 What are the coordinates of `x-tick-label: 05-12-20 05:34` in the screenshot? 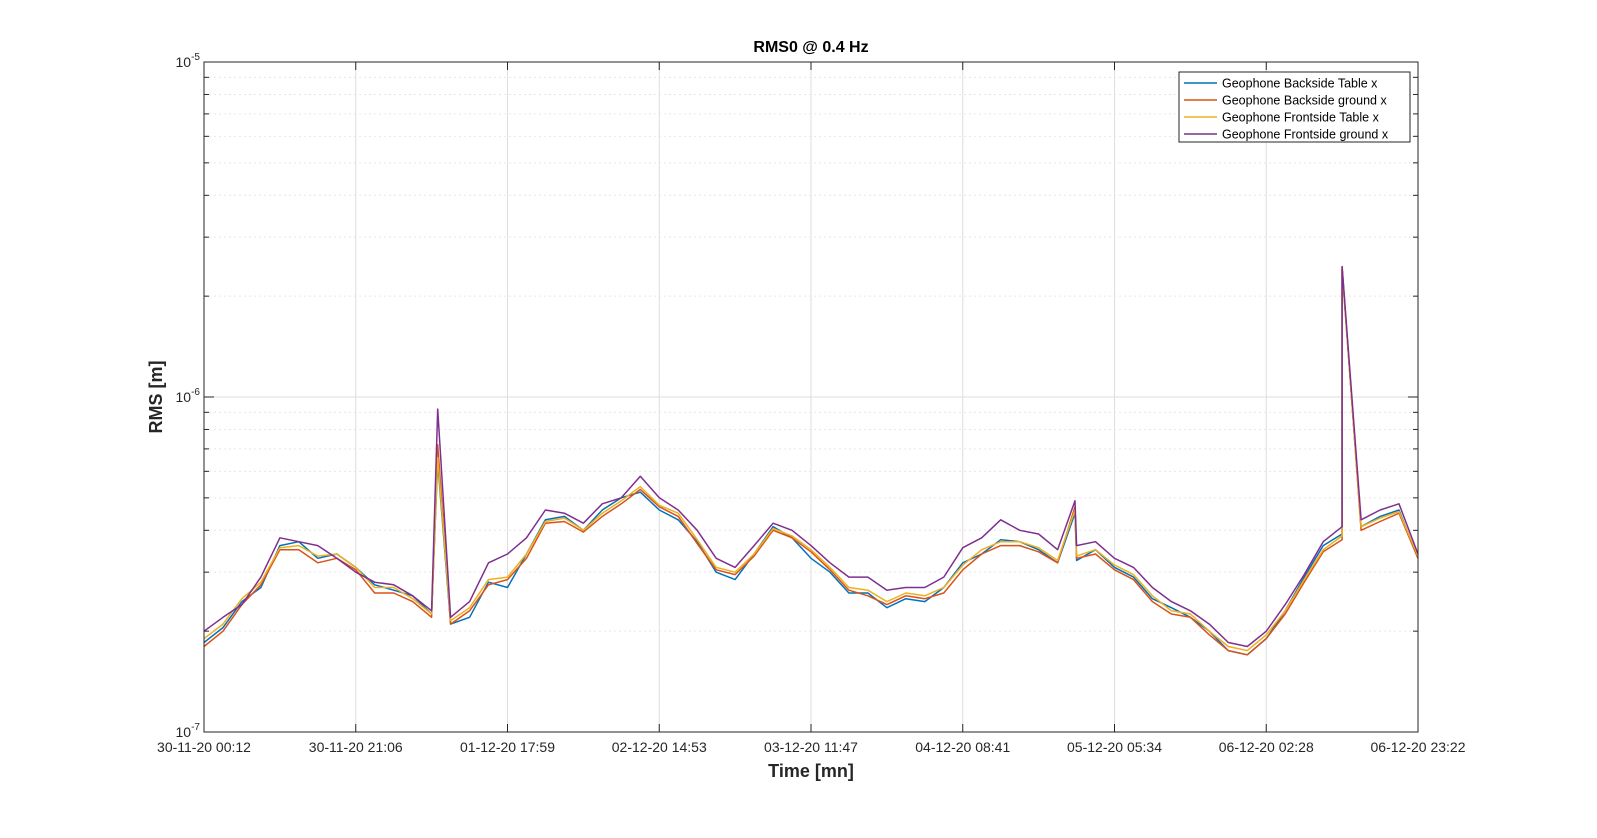 It's located at (1114, 747).